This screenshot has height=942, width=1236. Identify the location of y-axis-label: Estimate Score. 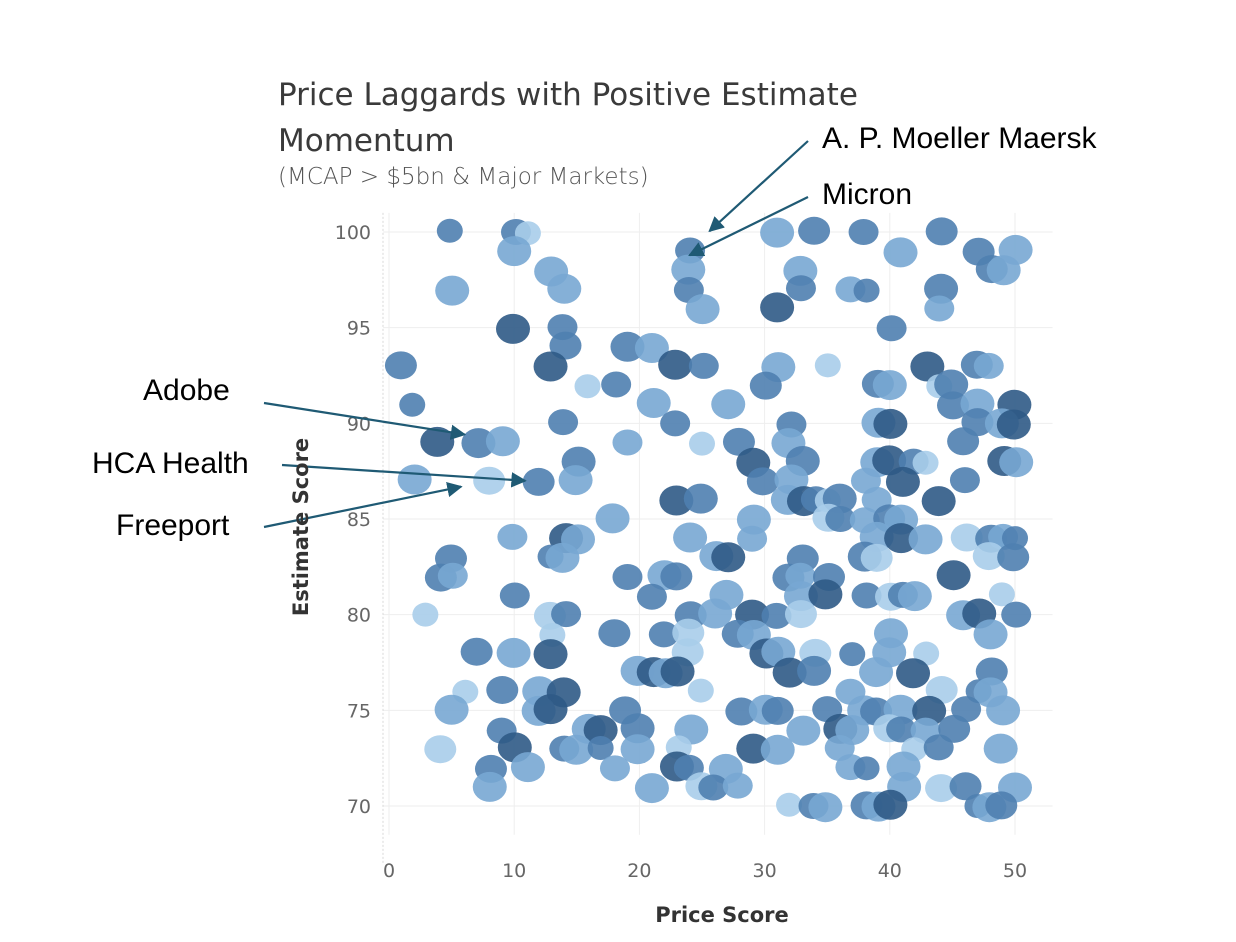
(301, 527).